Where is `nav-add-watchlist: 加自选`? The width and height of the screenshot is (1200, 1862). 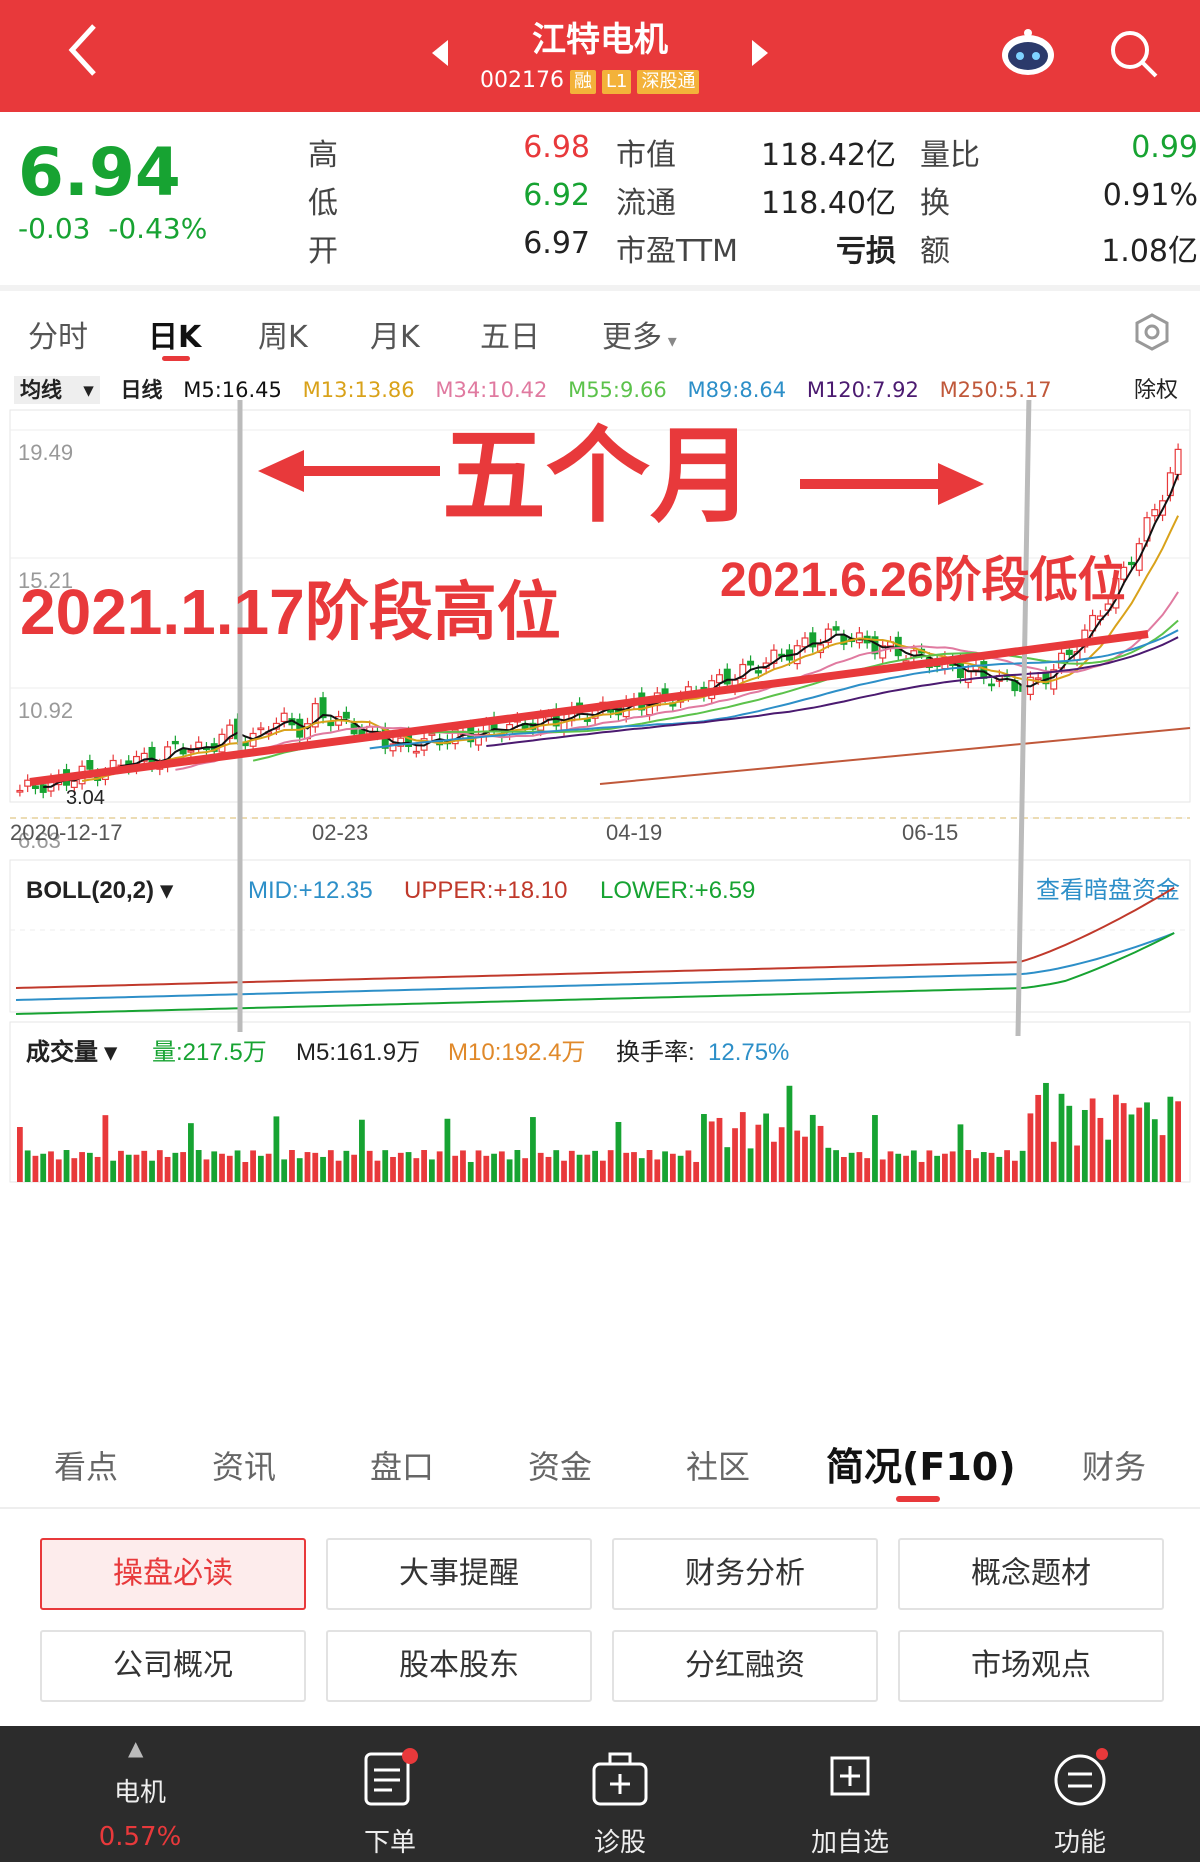
nav-add-watchlist: 加自选 is located at coordinates (850, 1794).